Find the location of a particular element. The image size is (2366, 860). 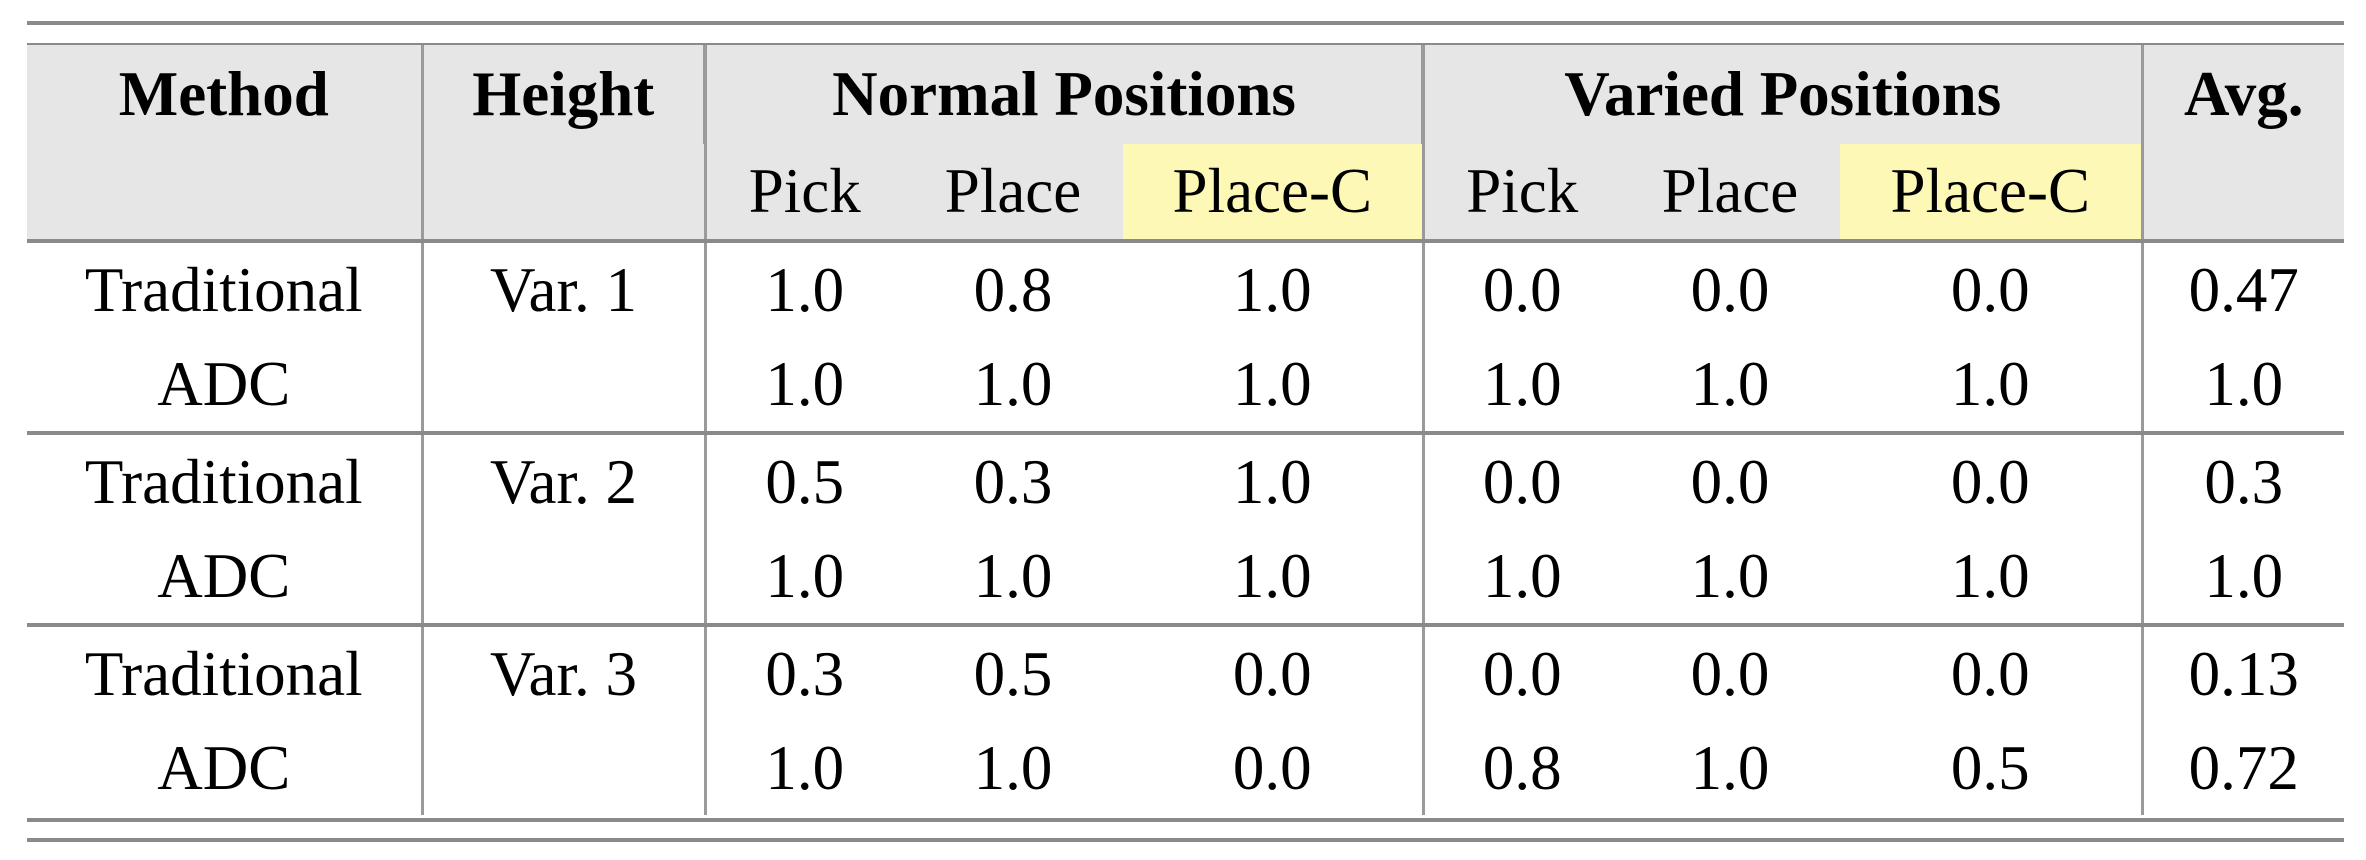

table-row: Traditional Var. 3 0.3 0.5 0.0 0.0 0.0 0.0 0.13 is located at coordinates (1186, 672).